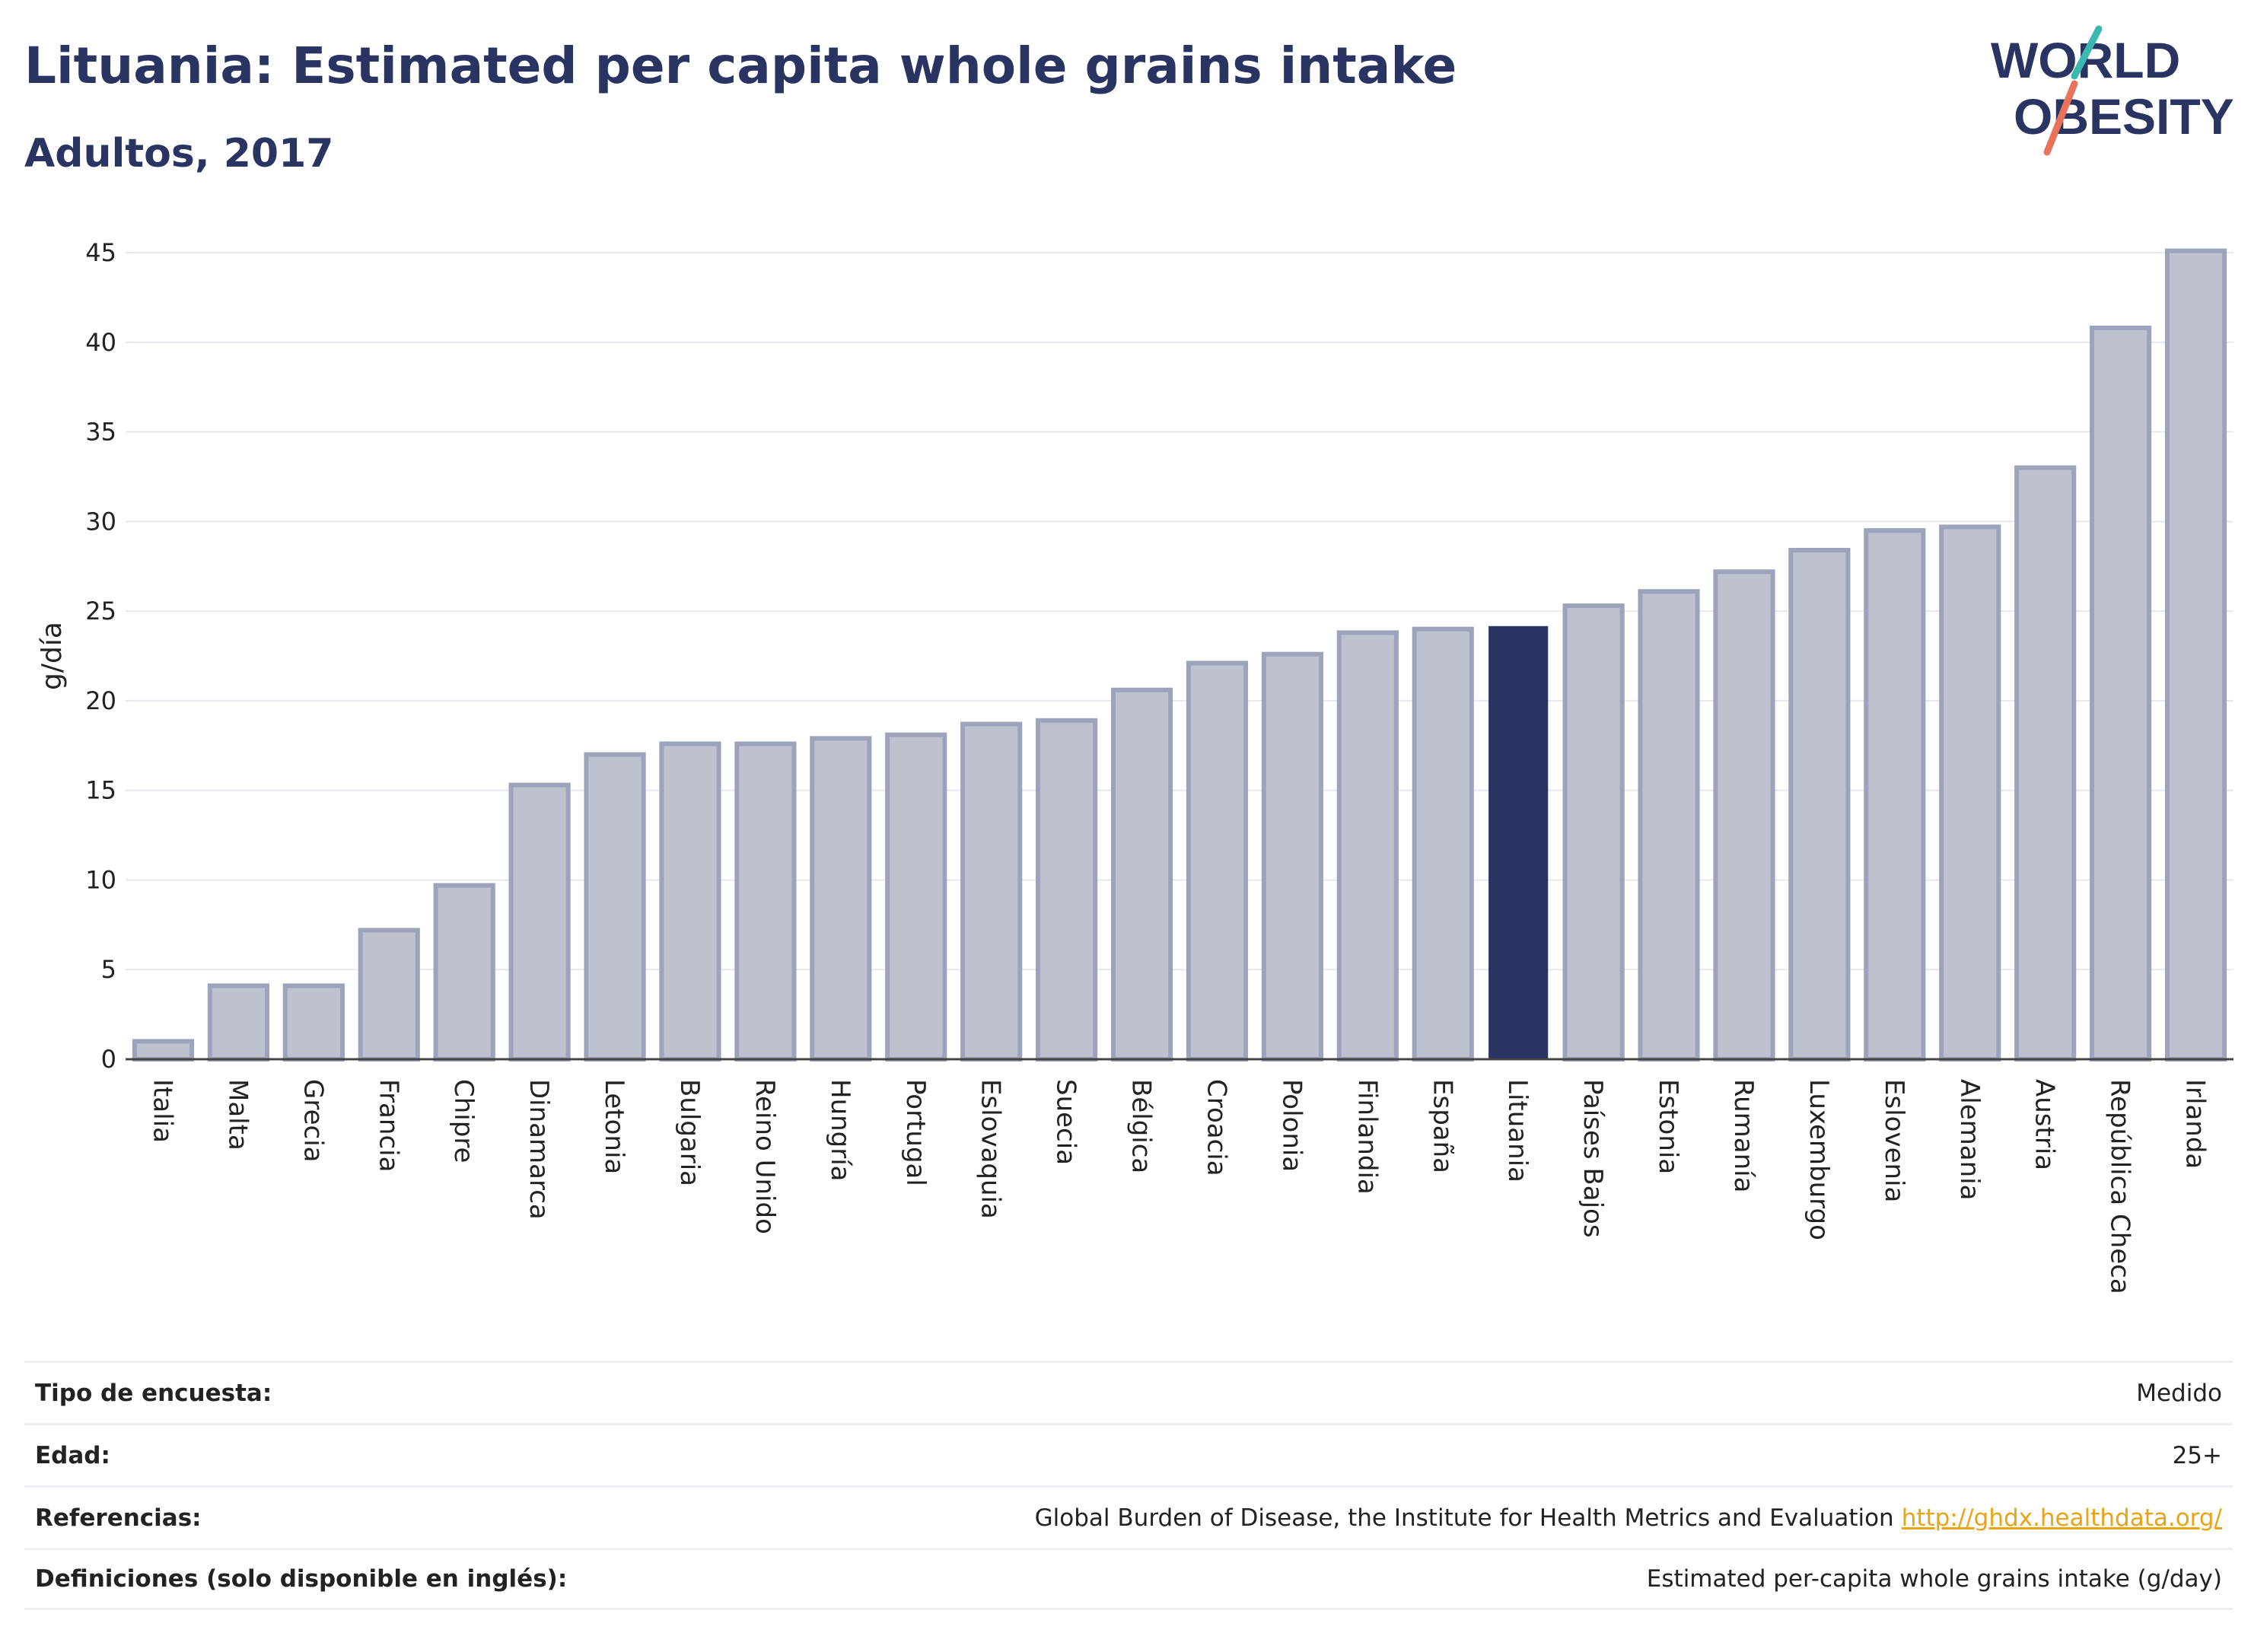 The width and height of the screenshot is (2251, 1652). What do you see at coordinates (179, 154) in the screenshot?
I see `chart-subtitle: Adultos, 2017` at bounding box center [179, 154].